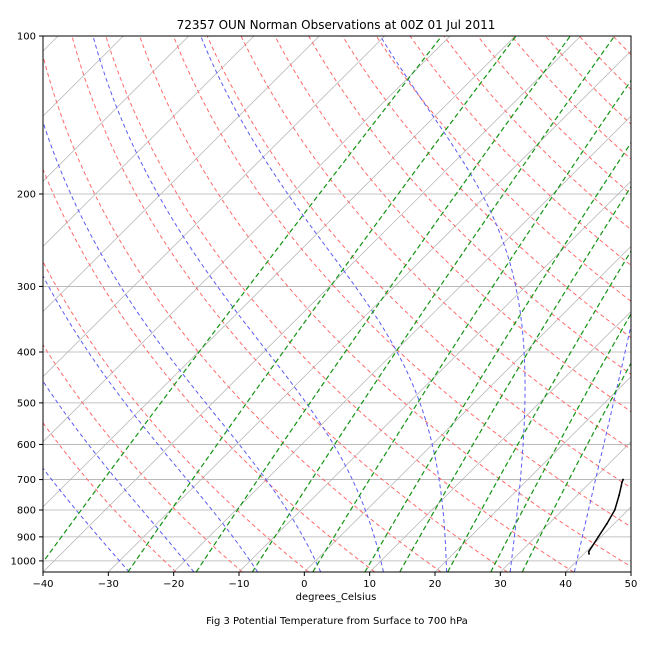  I want to click on y-tick-label: 1000, so click(23, 561).